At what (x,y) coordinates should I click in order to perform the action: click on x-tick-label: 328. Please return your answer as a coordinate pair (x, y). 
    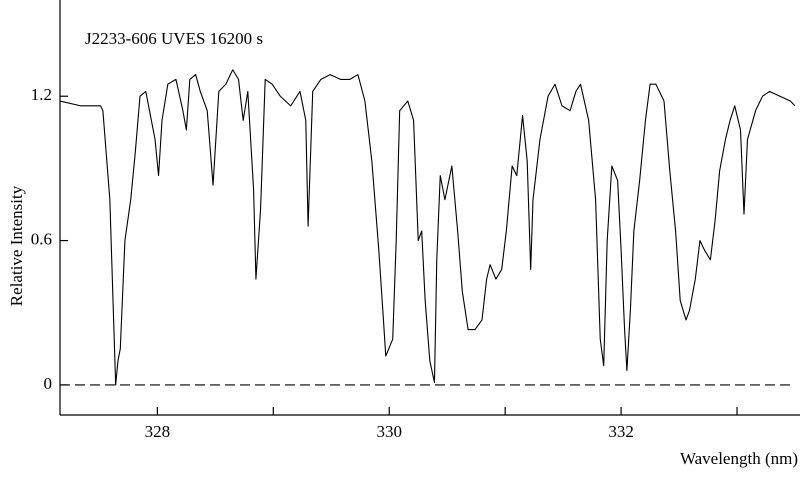
    Looking at the image, I should click on (158, 431).